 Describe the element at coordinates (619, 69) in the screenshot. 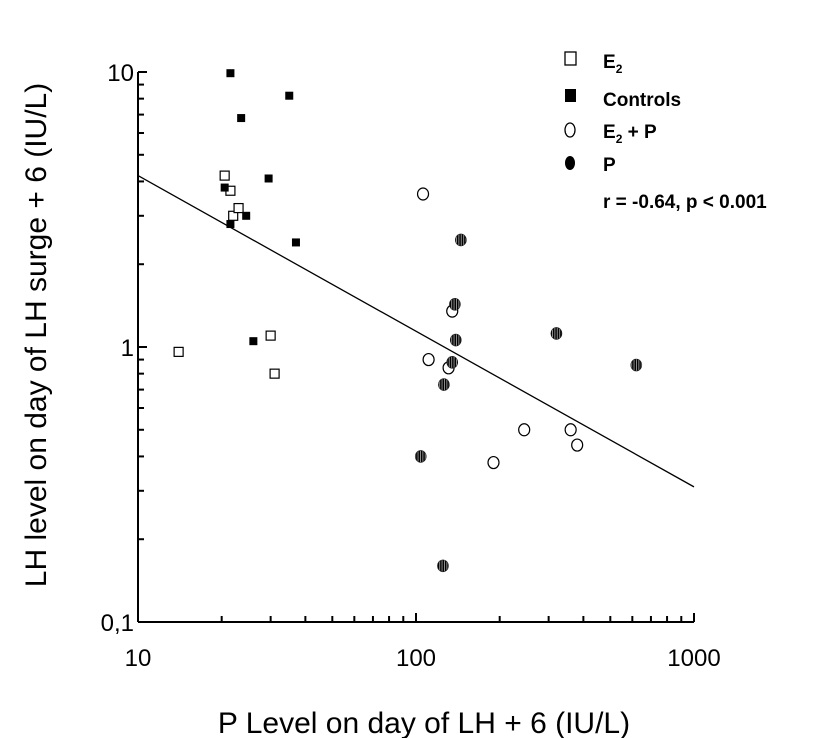

I see `legend-label-e2-sub: 2` at that location.